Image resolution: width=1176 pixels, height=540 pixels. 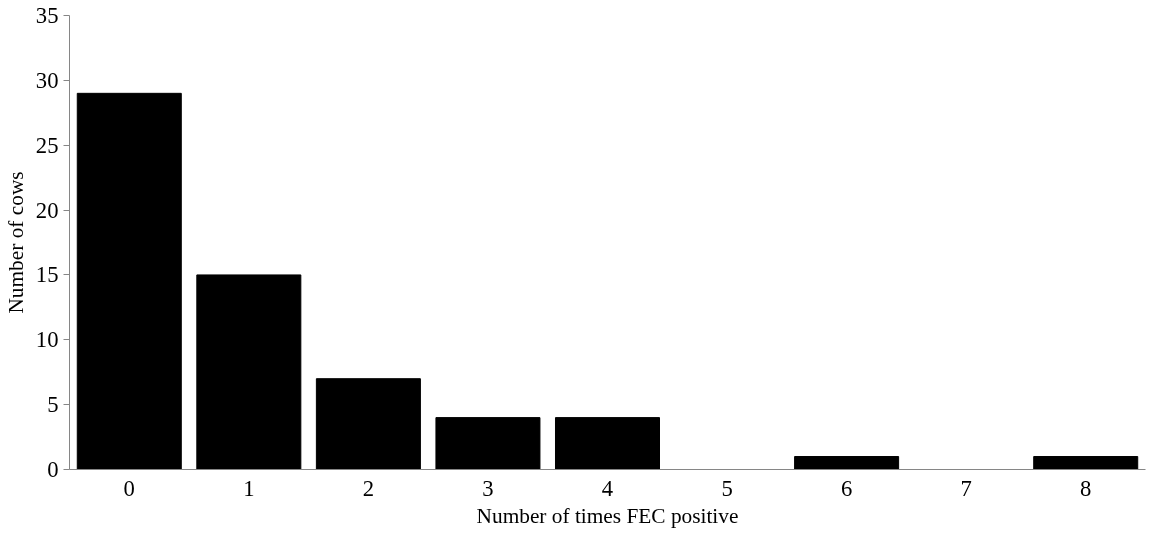 I want to click on x-tick-label: 8, so click(x=1086, y=488).